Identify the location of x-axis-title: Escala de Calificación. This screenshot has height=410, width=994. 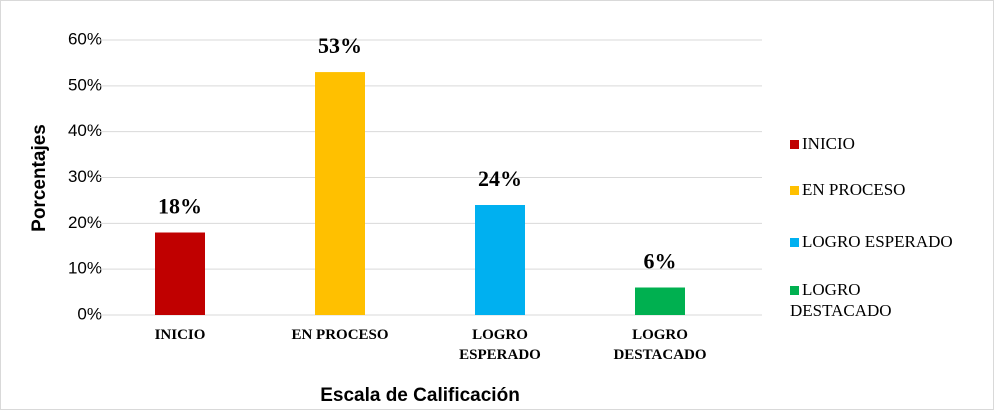
(420, 395).